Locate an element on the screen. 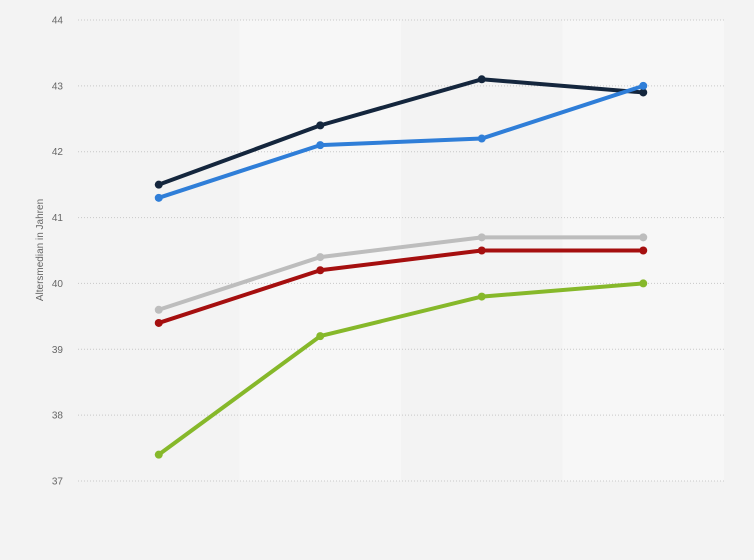  y-tick-label: 44 is located at coordinates (58, 21).